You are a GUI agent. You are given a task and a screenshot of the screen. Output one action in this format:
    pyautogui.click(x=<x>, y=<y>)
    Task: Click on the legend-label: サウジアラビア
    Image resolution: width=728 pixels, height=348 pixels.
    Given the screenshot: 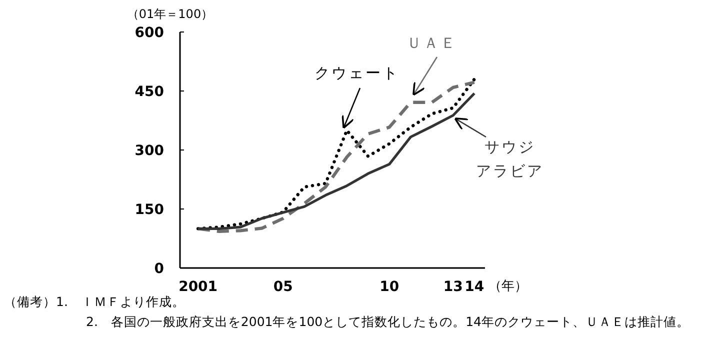 What is the action you would take?
    pyautogui.click(x=510, y=159)
    